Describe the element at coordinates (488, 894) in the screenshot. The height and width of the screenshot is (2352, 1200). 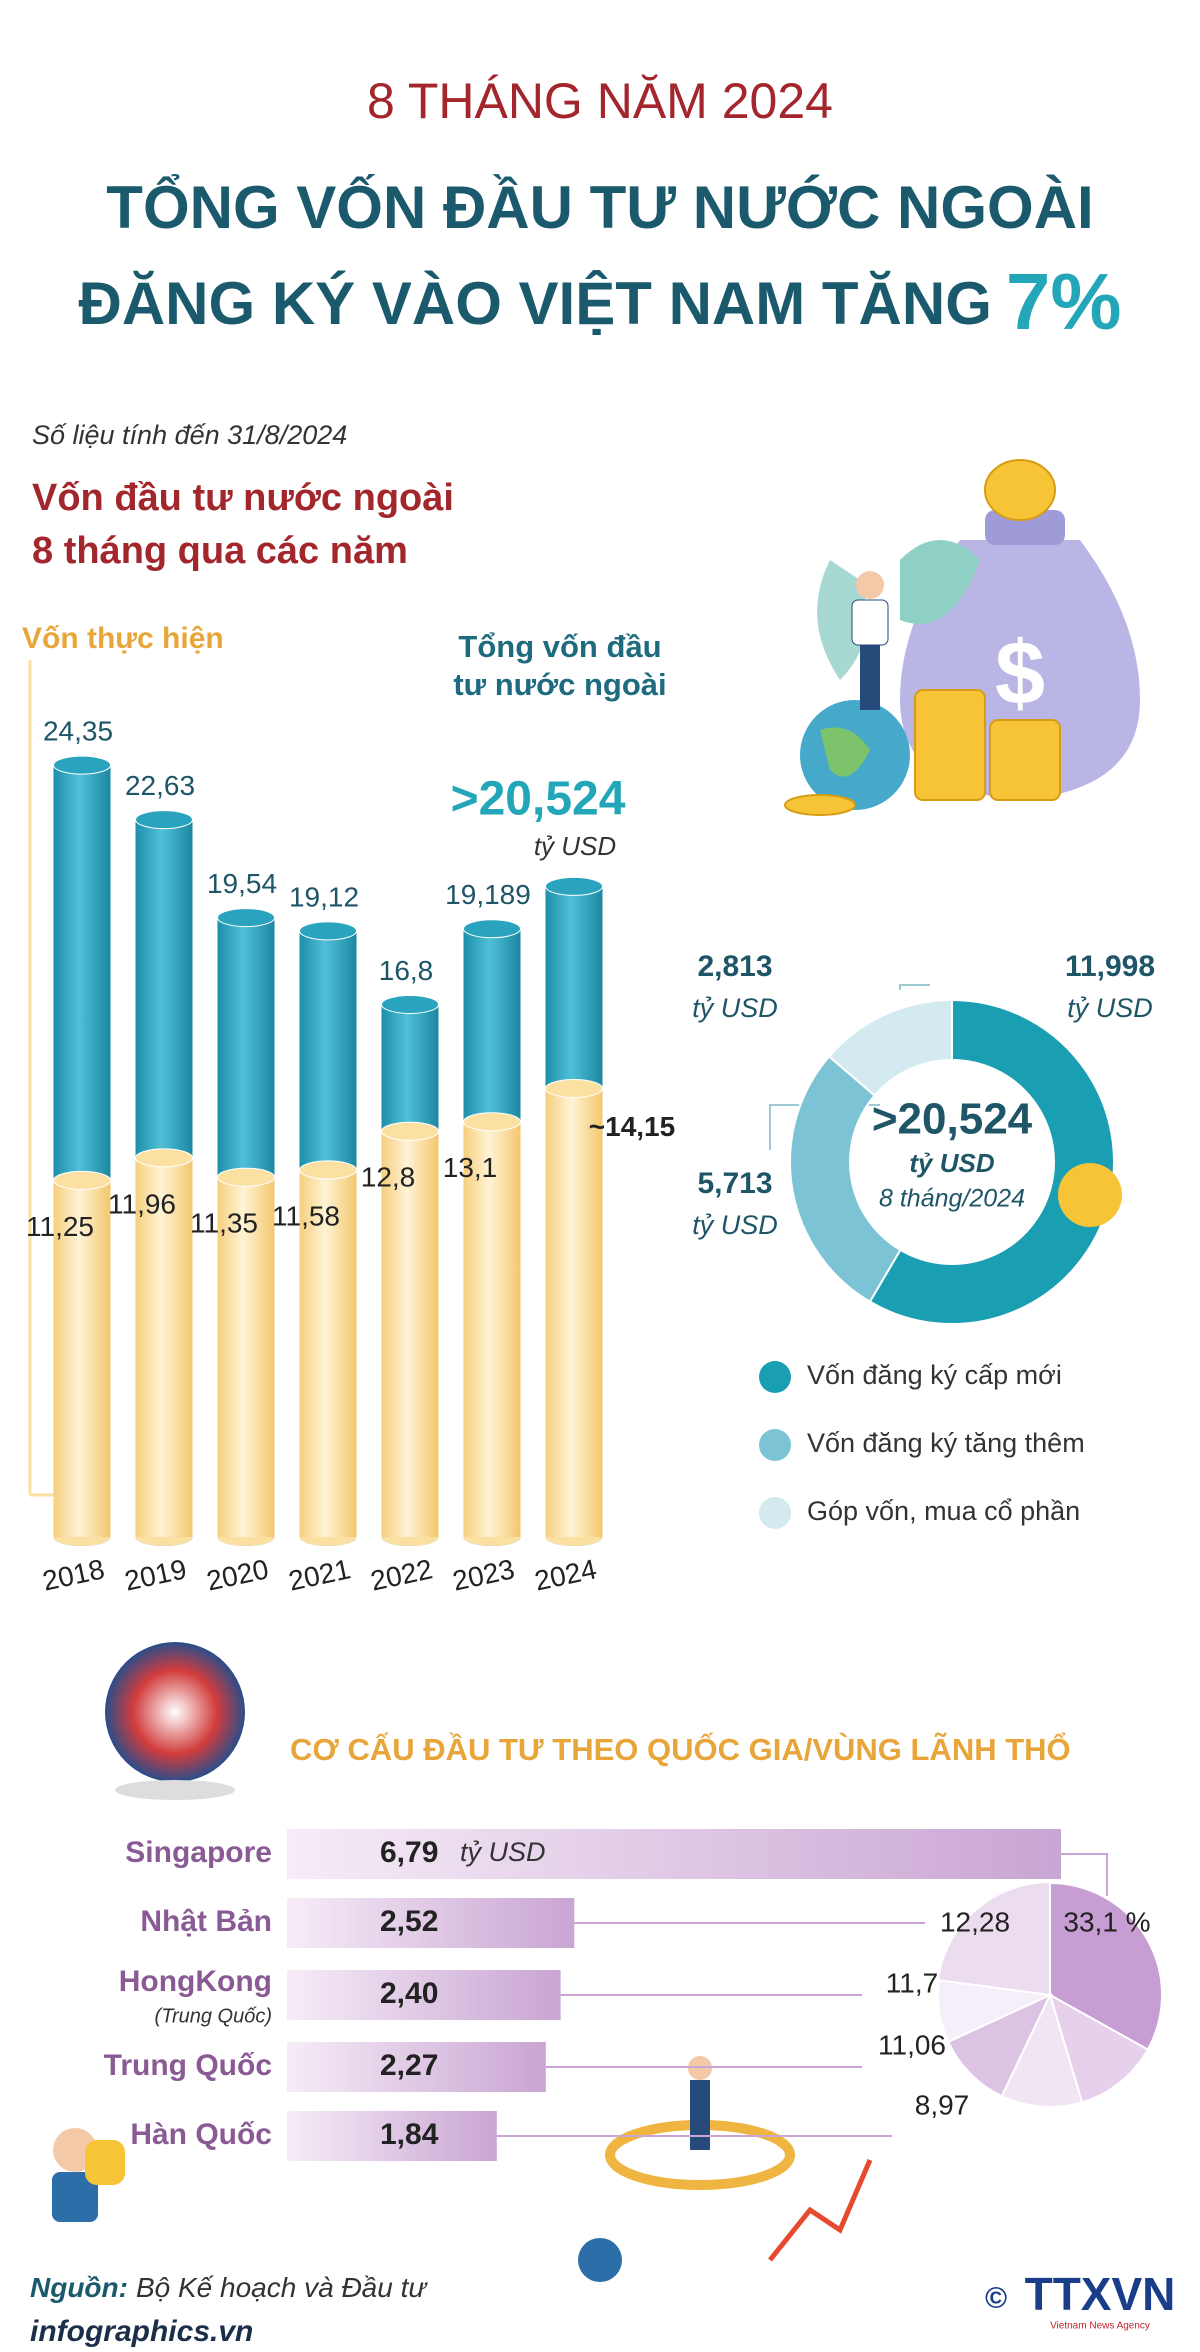
I see `value-label: 19,189` at that location.